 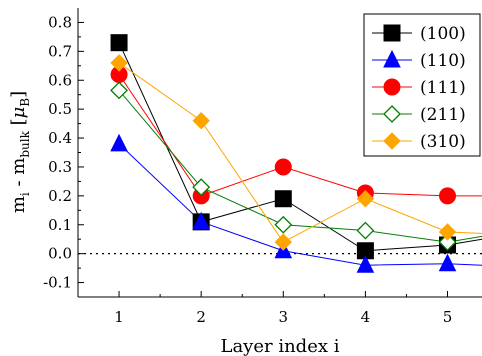 I want to click on y-tick-label: -0.1, so click(x=57, y=283).